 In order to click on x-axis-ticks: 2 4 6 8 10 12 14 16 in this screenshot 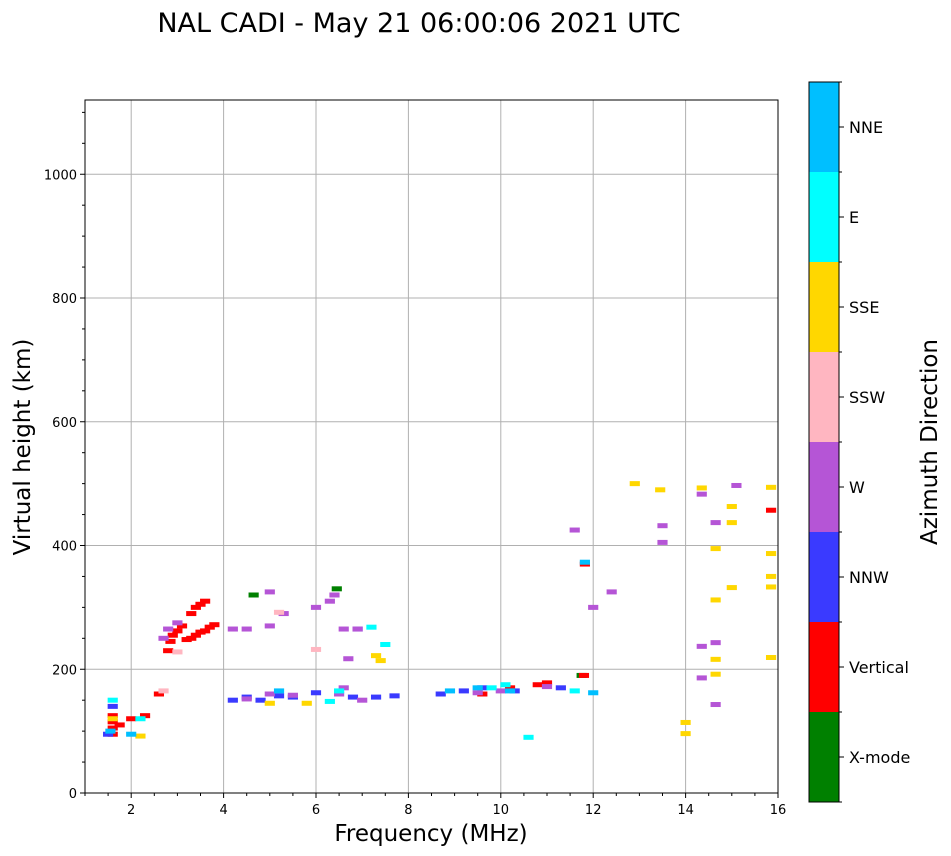, I will do `click(435, 805)`.